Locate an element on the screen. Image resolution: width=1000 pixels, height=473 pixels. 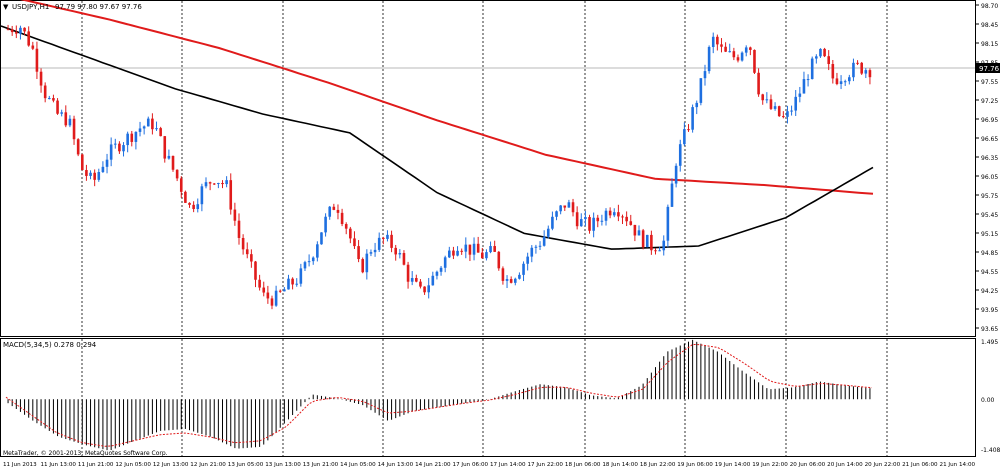
price-axis-label: 94.55 is located at coordinates (989, 272).